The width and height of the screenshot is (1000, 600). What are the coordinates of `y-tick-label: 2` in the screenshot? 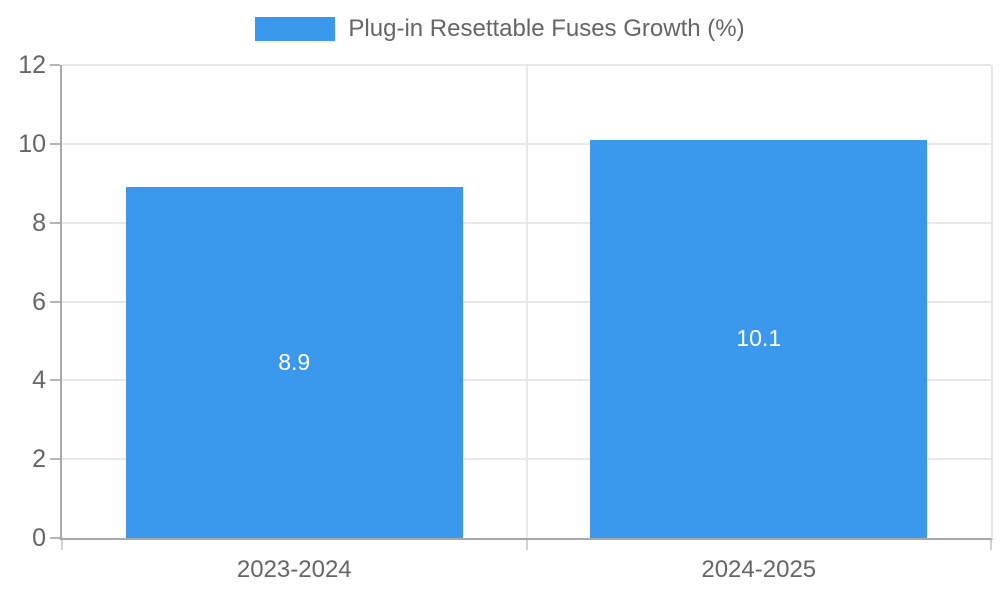 It's located at (39, 459).